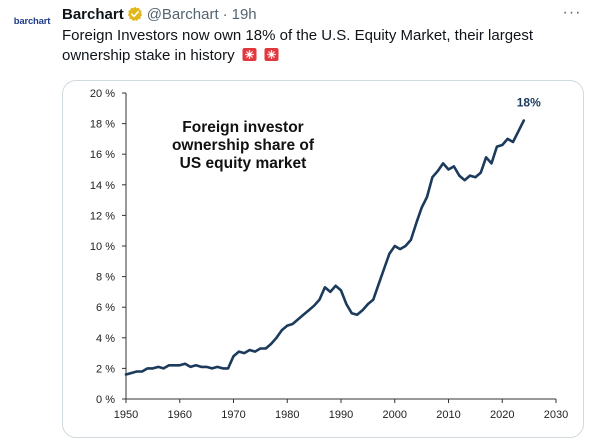 Image resolution: width=596 pixels, height=446 pixels. I want to click on chart-title-line: Foreign investor, so click(242, 127).